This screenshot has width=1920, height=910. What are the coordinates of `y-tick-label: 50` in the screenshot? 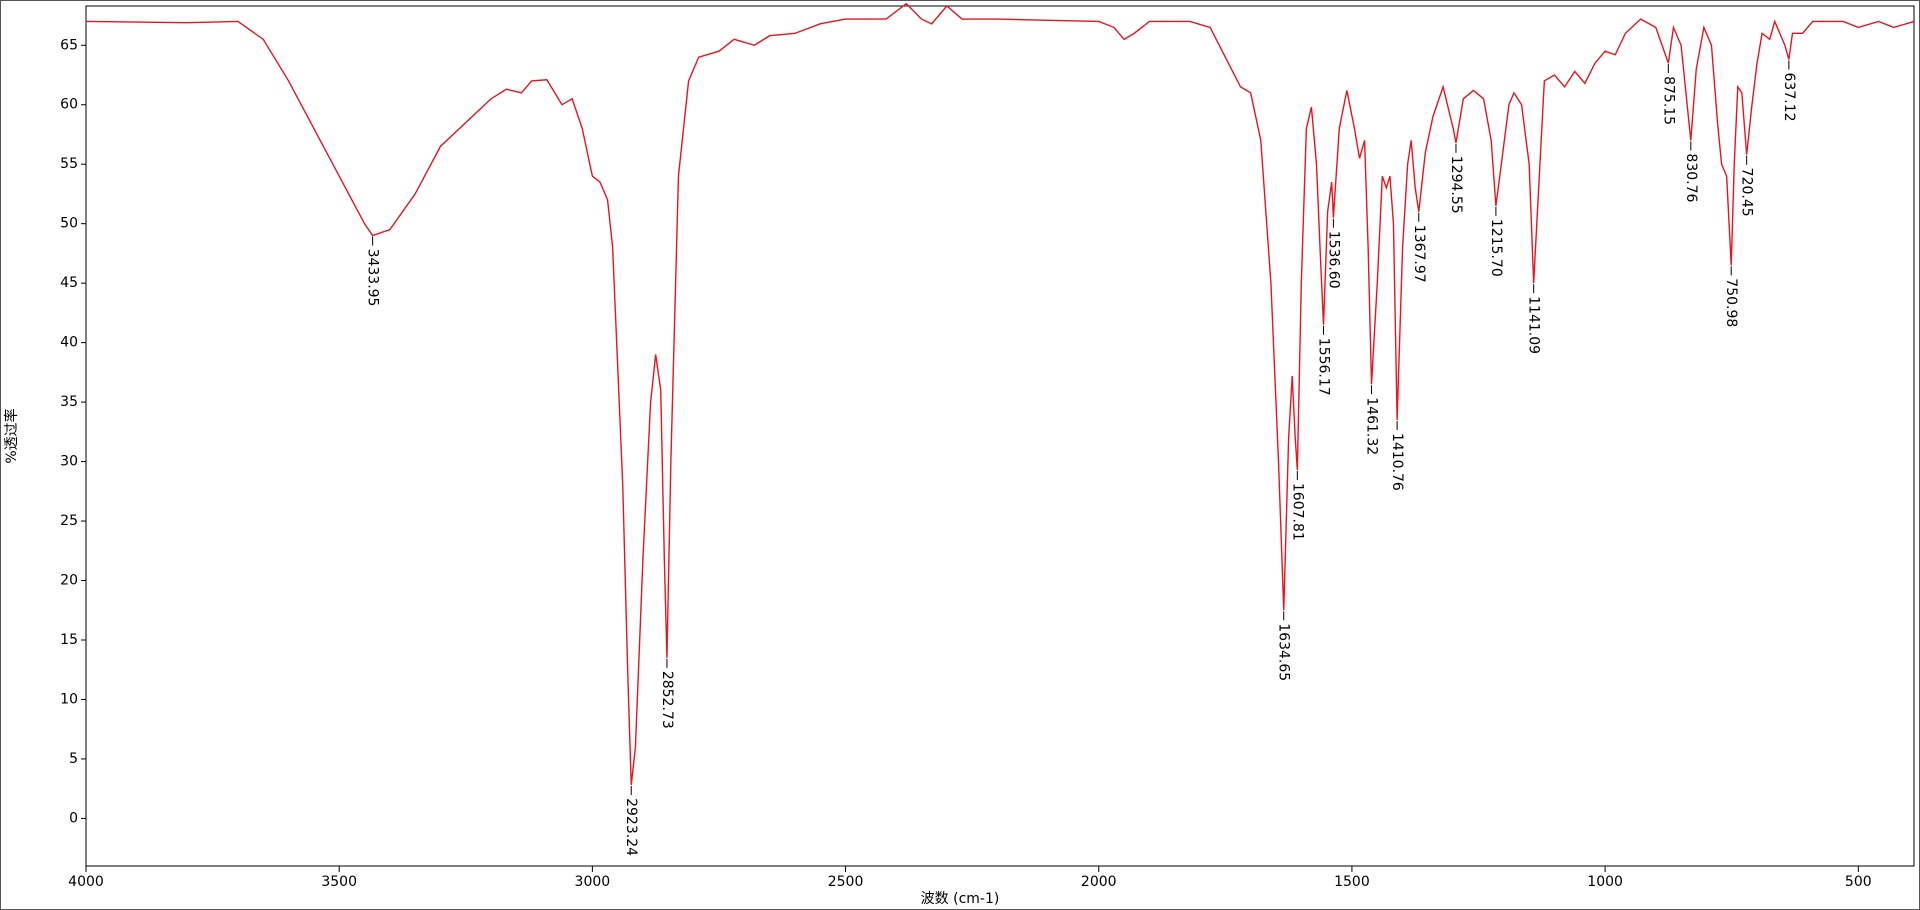 It's located at (69, 224).